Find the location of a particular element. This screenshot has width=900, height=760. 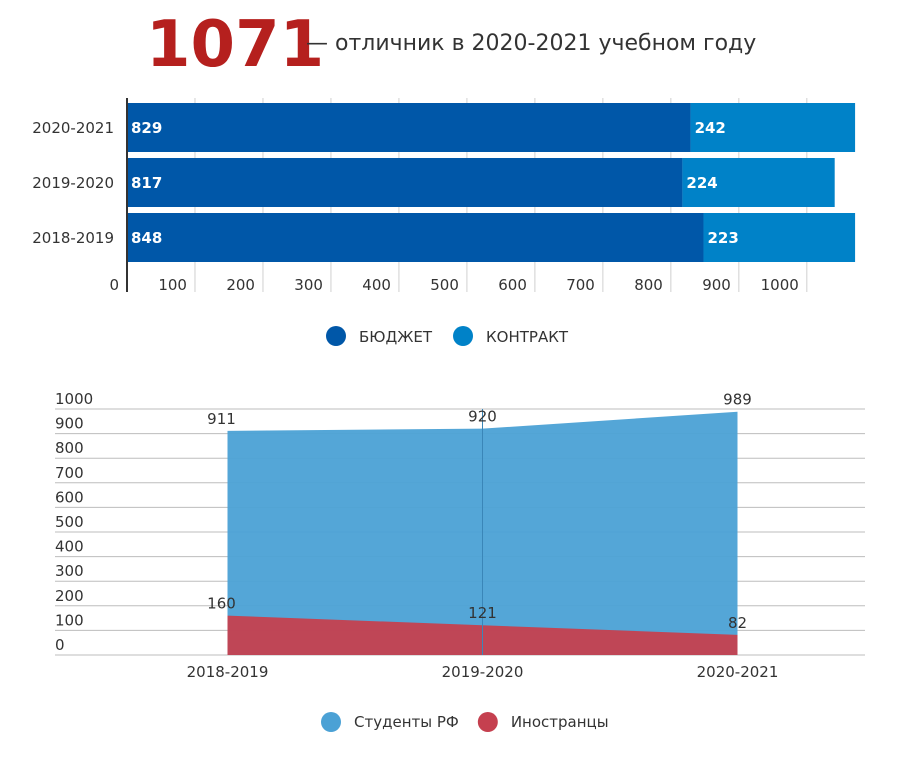

data-label: 829 is located at coordinates (146, 128).